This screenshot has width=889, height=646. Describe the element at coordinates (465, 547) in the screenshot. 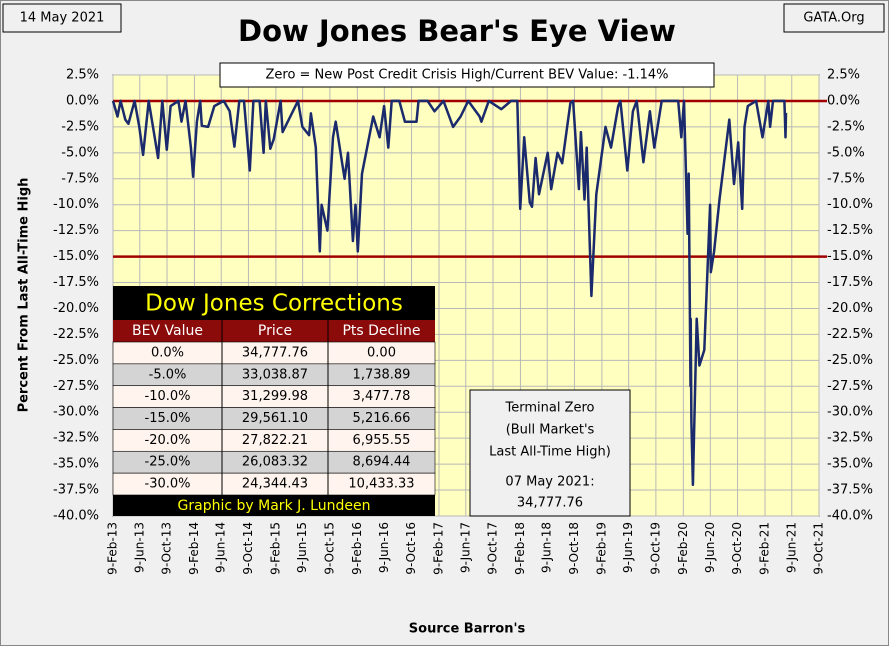

I see `x-tick-label: 9-Jun-17` at that location.